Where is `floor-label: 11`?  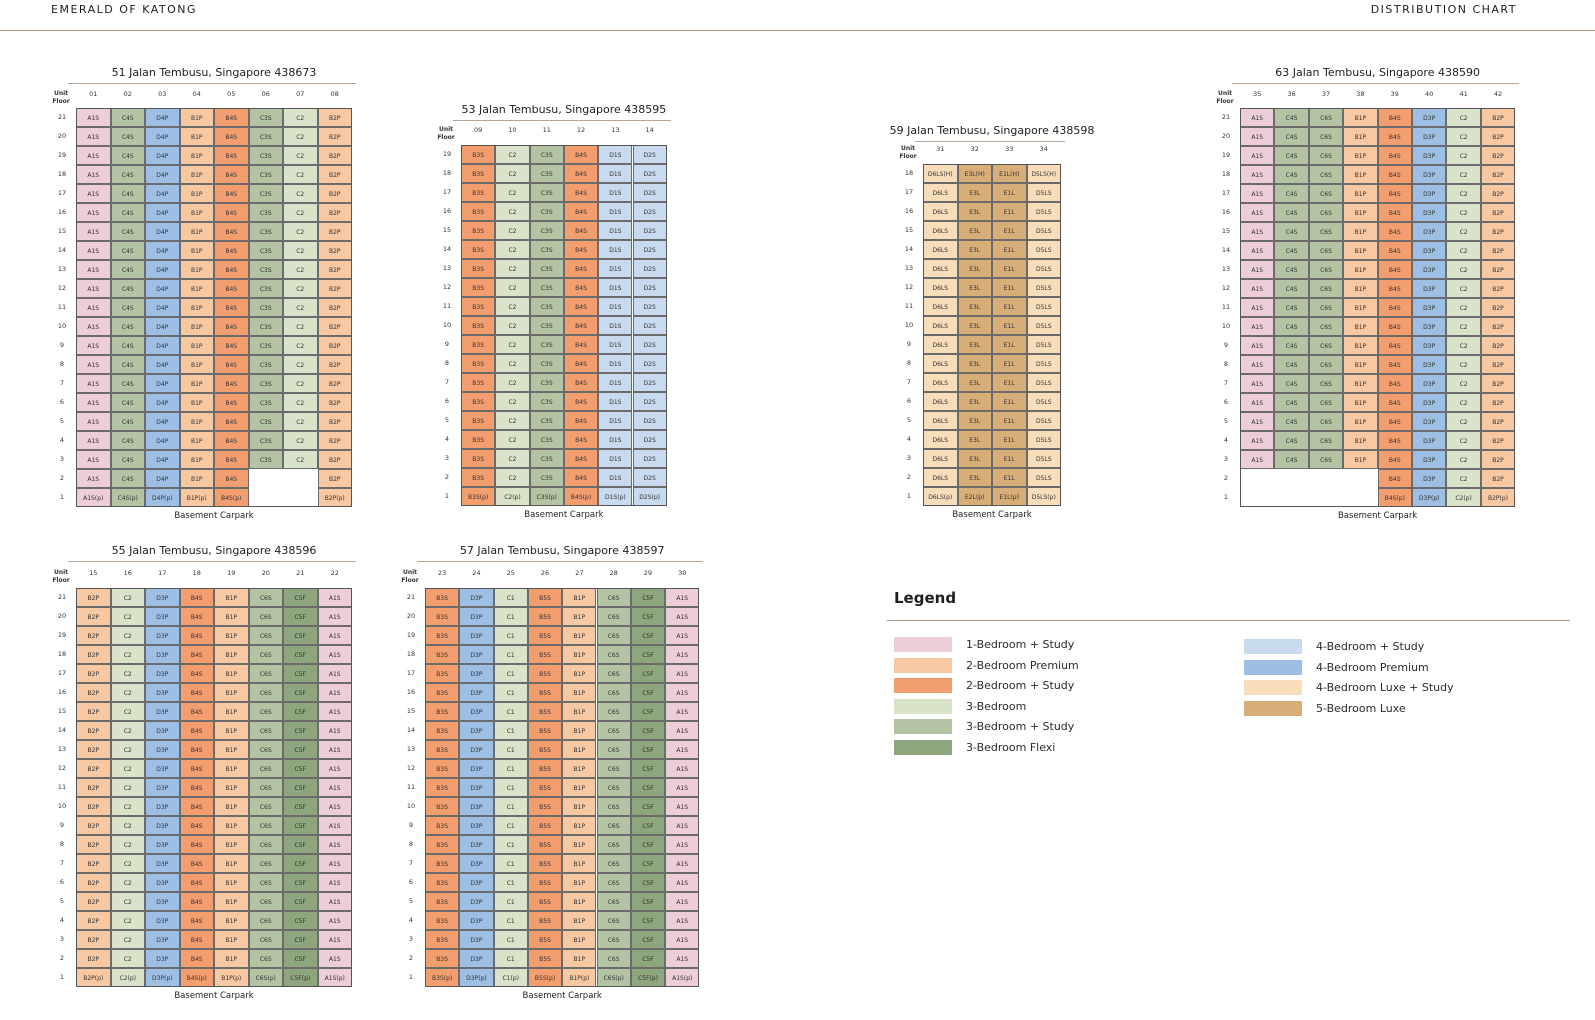 floor-label: 11 is located at coordinates (411, 787).